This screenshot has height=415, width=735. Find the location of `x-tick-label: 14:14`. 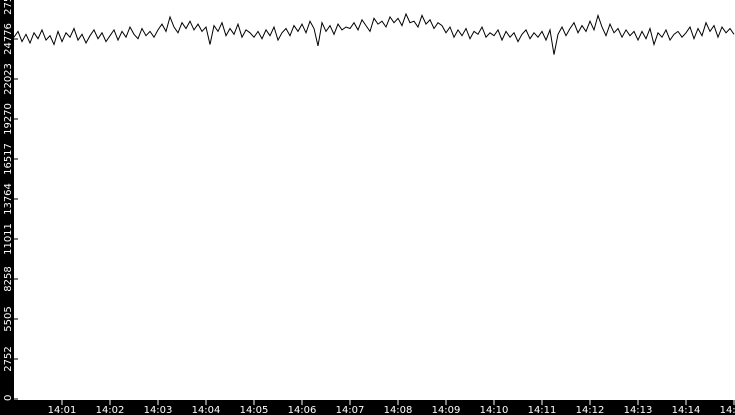

x-tick-label: 14:14 is located at coordinates (686, 410).